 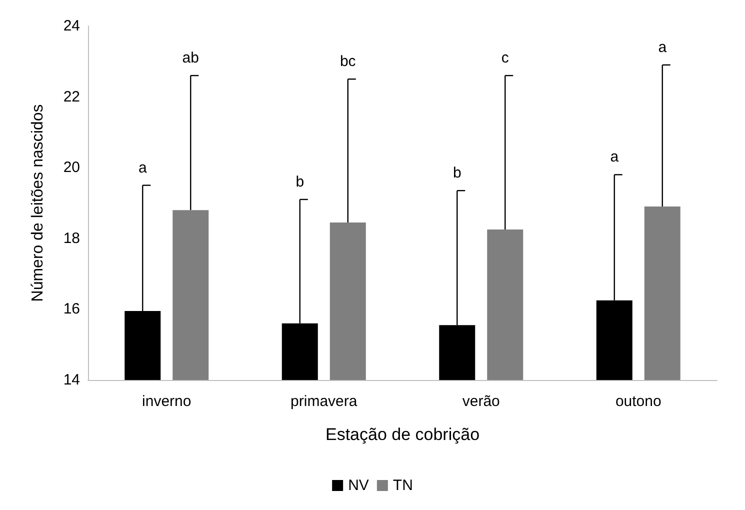 What do you see at coordinates (505, 58) in the screenshot?
I see `annotation: c` at bounding box center [505, 58].